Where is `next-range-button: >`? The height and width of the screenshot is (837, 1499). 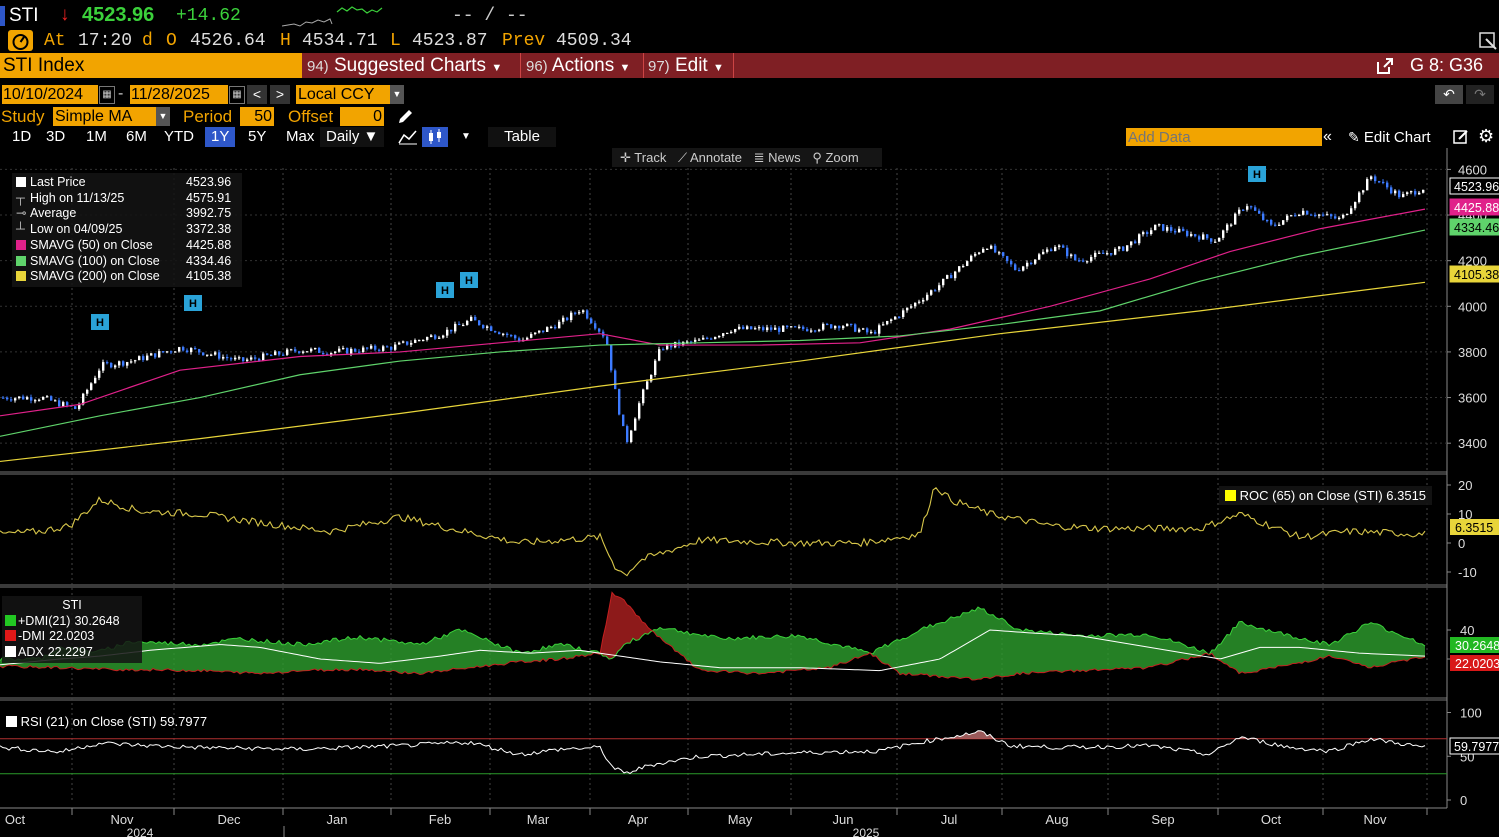
next-range-button: > is located at coordinates (280, 94).